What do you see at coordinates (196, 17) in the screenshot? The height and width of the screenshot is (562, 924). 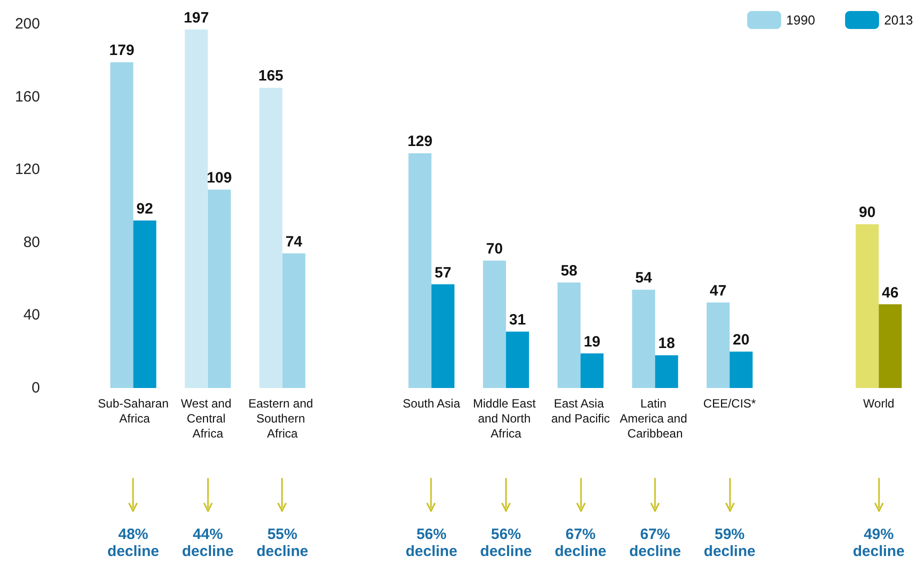 I see `data-label: 197` at bounding box center [196, 17].